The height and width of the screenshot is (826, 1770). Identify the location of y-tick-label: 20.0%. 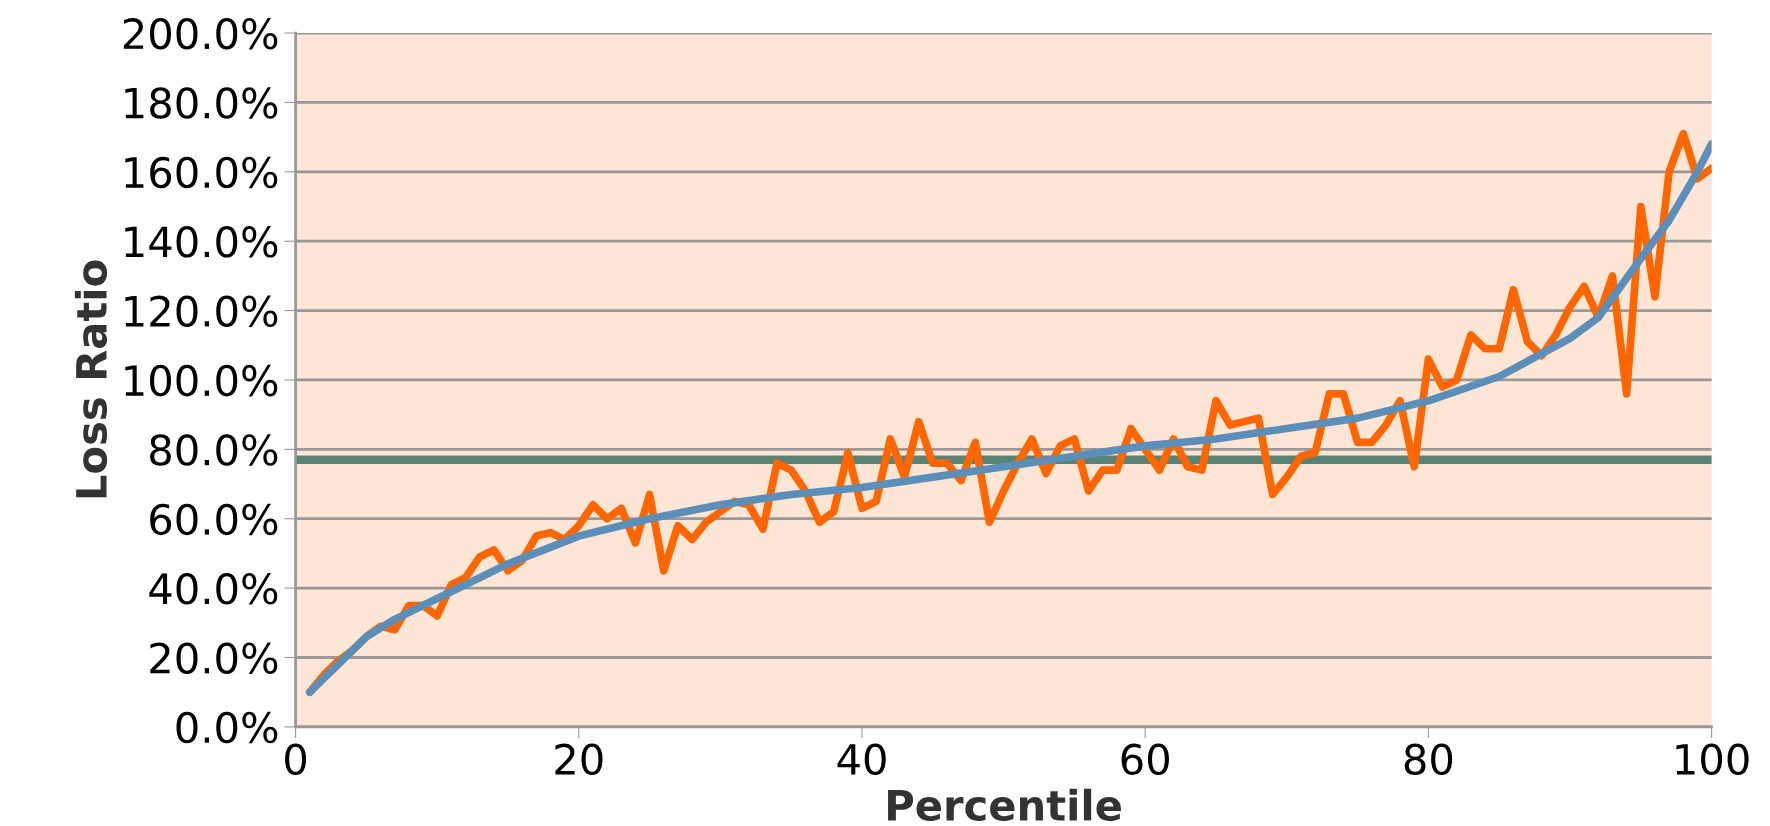
(214, 658).